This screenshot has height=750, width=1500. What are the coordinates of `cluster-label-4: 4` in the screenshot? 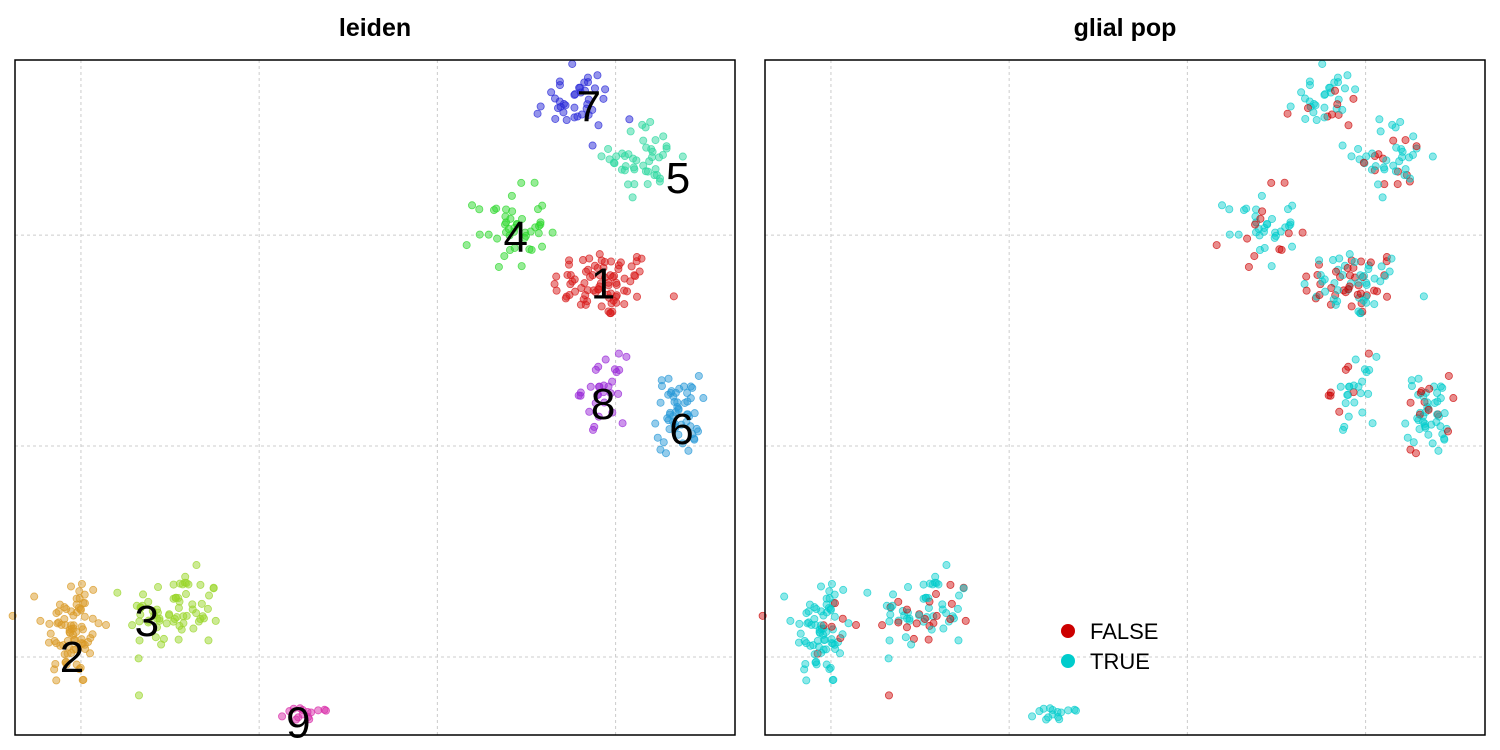 It's located at (516, 237).